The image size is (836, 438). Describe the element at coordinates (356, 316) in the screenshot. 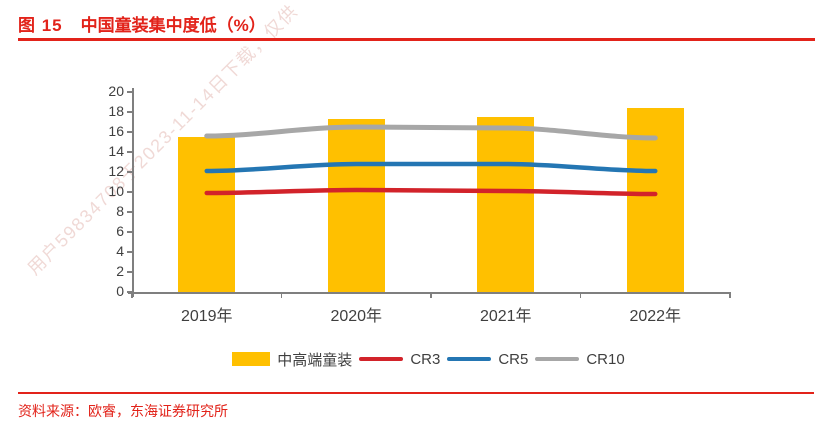

I see `x-tick-label: 2020年` at that location.